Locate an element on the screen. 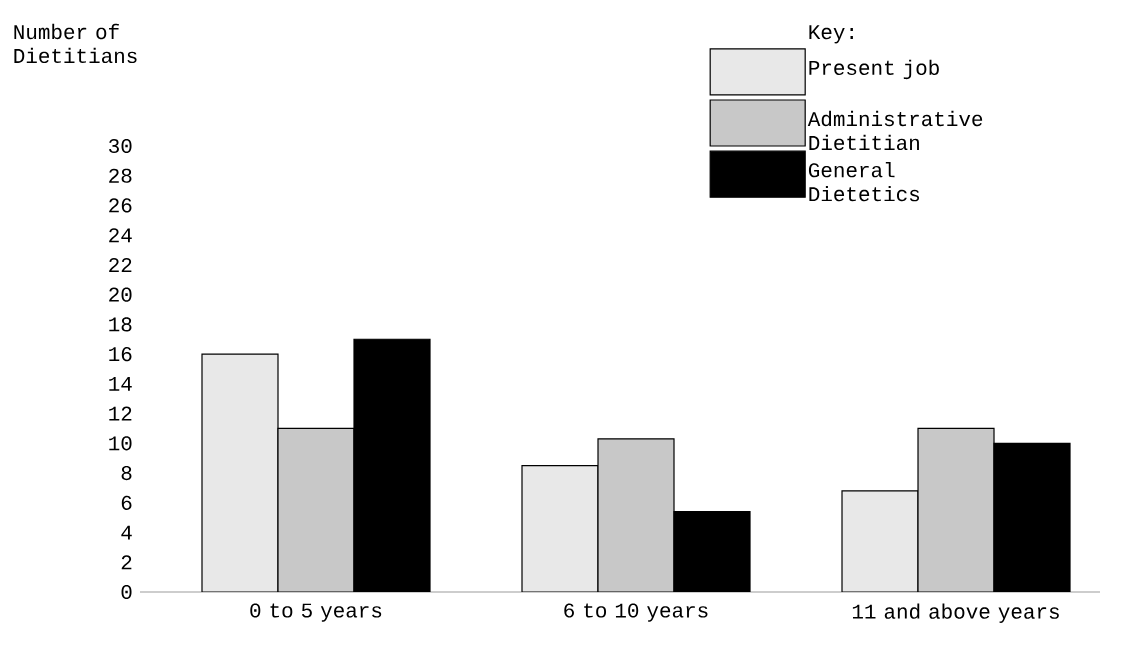 This screenshot has height=667, width=1129. y-tick-label: 10 is located at coordinates (120, 443).